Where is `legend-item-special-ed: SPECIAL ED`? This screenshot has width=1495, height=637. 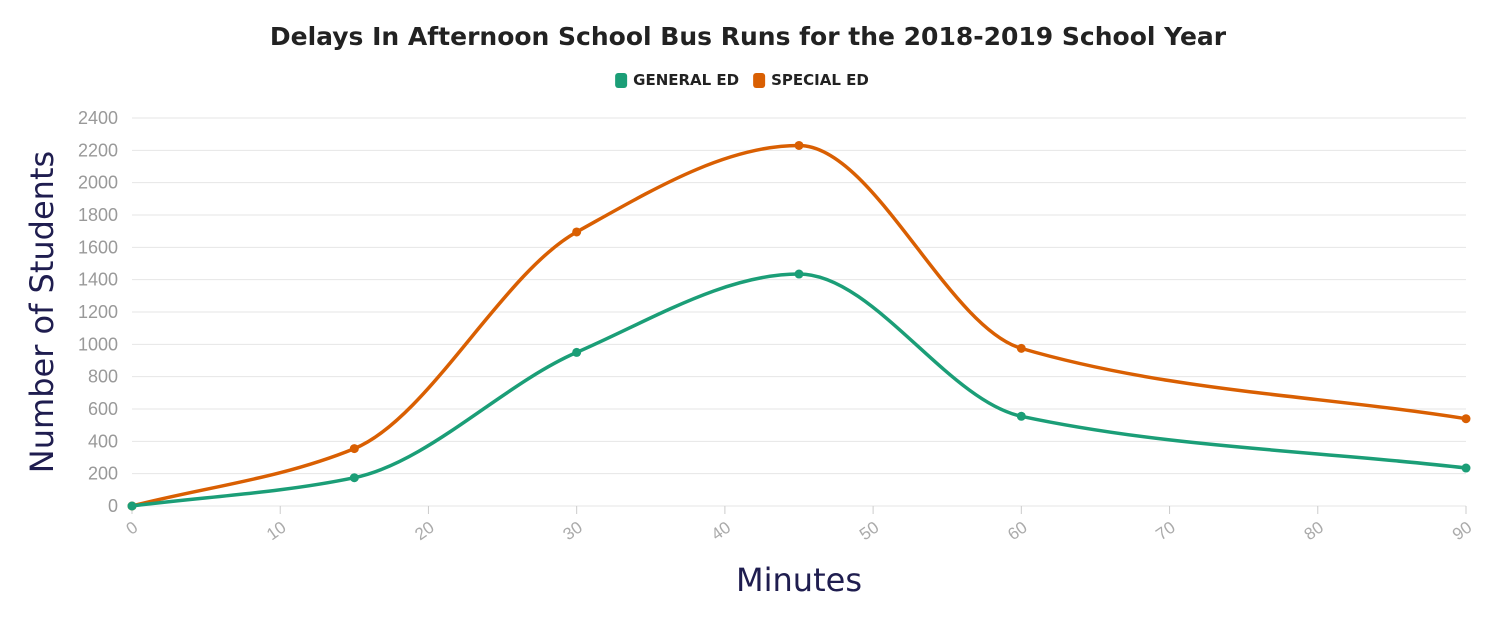 legend-item-special-ed: SPECIAL ED is located at coordinates (811, 80).